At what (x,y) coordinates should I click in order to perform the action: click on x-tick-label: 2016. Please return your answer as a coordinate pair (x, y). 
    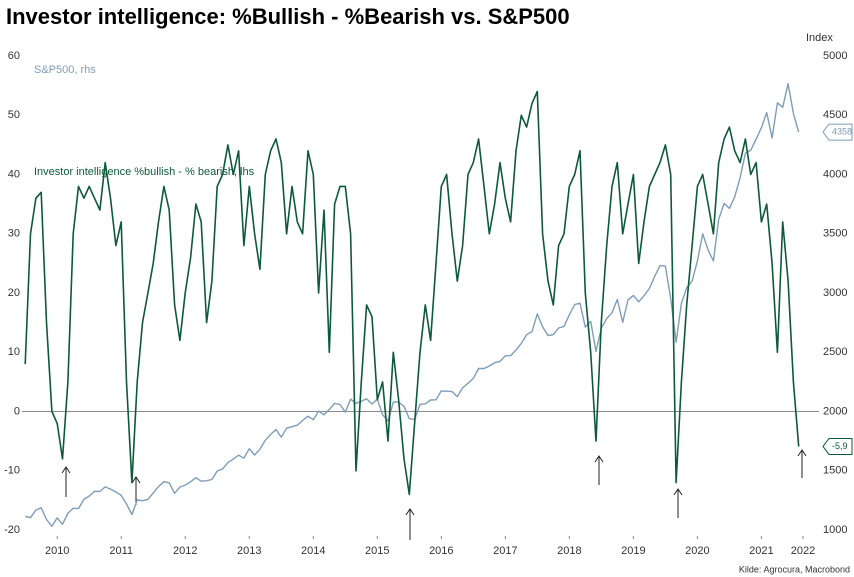
    Looking at the image, I should click on (441, 551).